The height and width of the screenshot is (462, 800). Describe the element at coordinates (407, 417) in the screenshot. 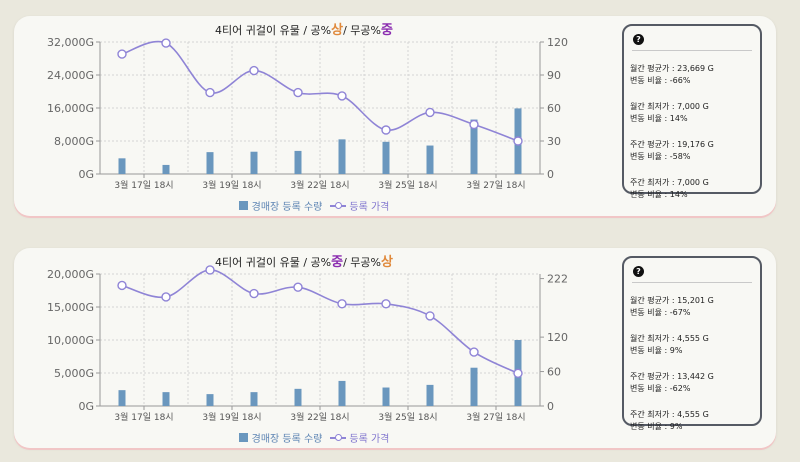

I see `x-tick-label: 3월 25일 18시` at that location.